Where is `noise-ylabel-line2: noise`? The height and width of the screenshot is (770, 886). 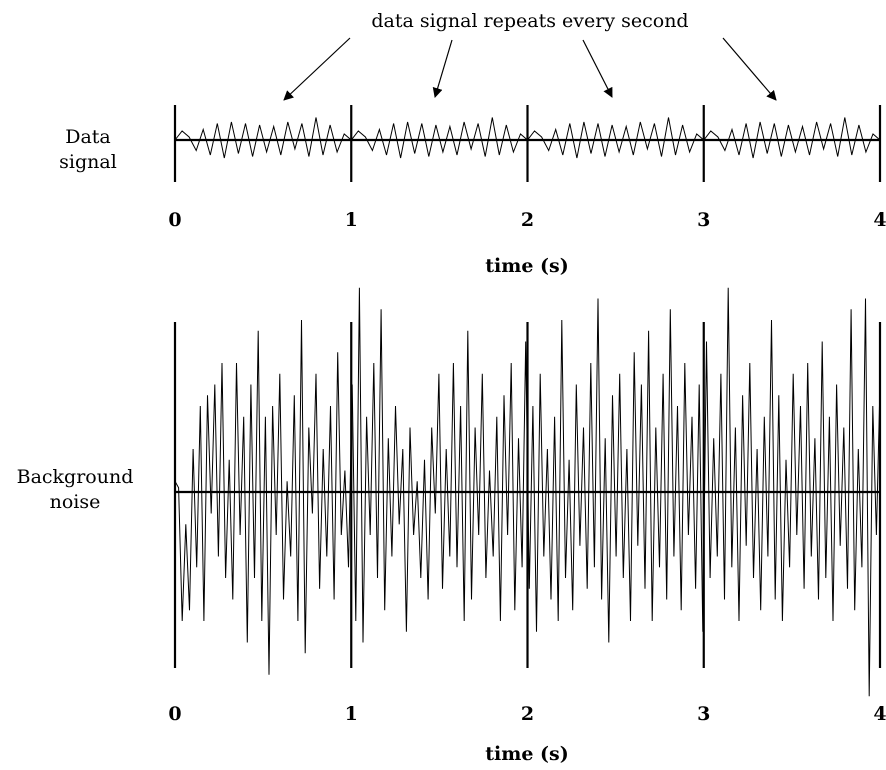 noise-ylabel-line2: noise is located at coordinates (75, 502).